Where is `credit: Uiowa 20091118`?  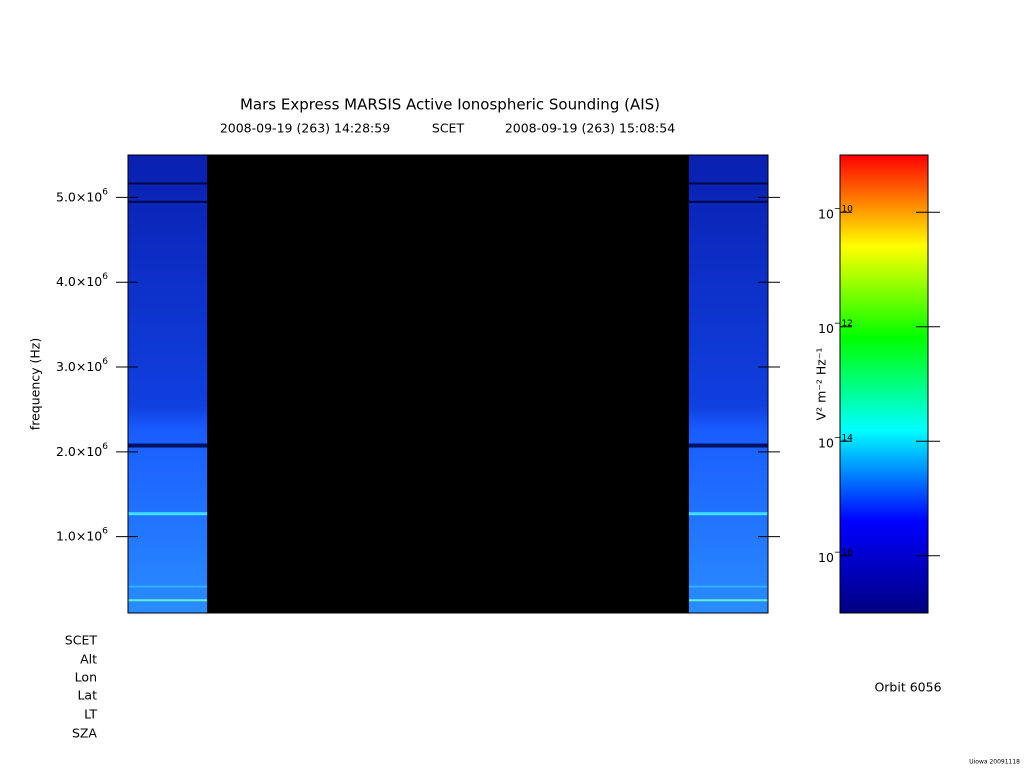
credit: Uiowa 20091118 is located at coordinates (994, 762).